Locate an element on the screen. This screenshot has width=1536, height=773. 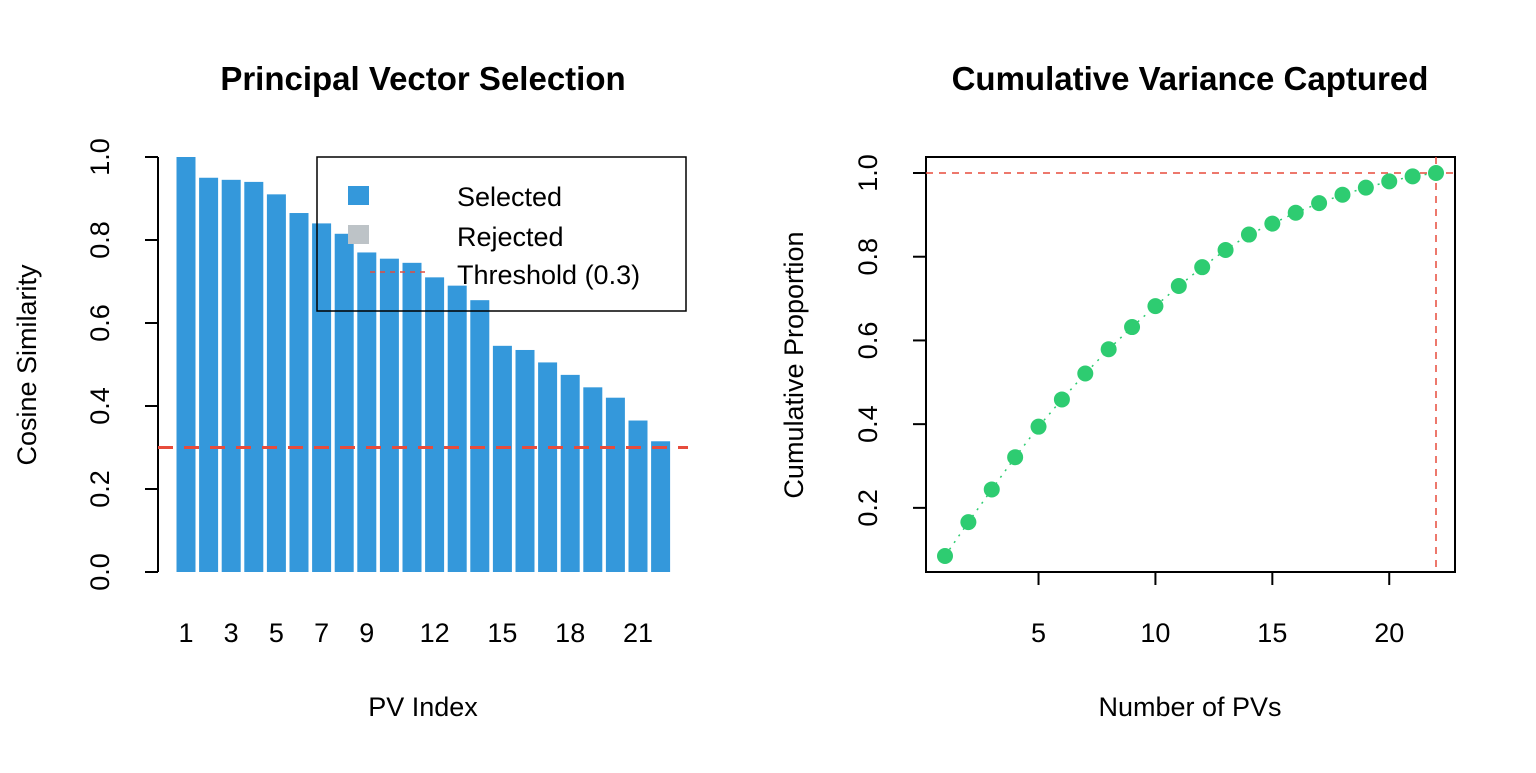
legend-box is located at coordinates (501, 234).